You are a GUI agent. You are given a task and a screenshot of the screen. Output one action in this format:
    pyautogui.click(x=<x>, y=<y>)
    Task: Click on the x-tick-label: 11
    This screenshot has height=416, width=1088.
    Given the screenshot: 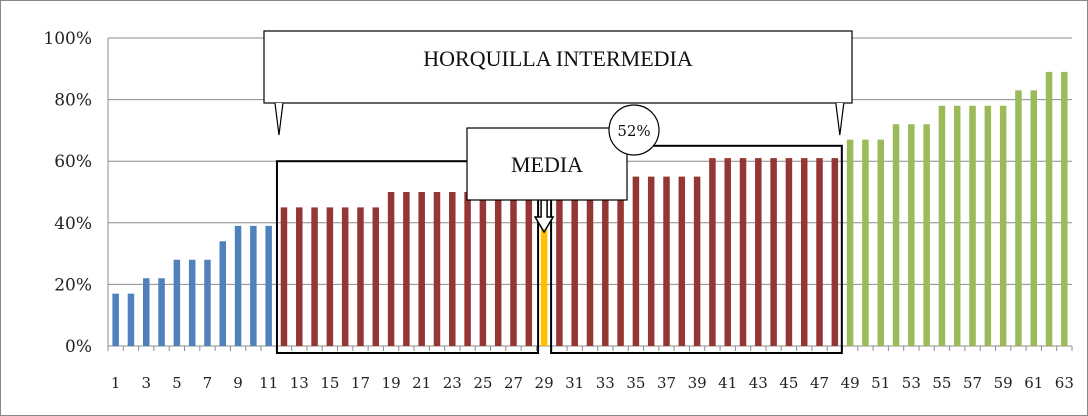 What is the action you would take?
    pyautogui.click(x=268, y=383)
    